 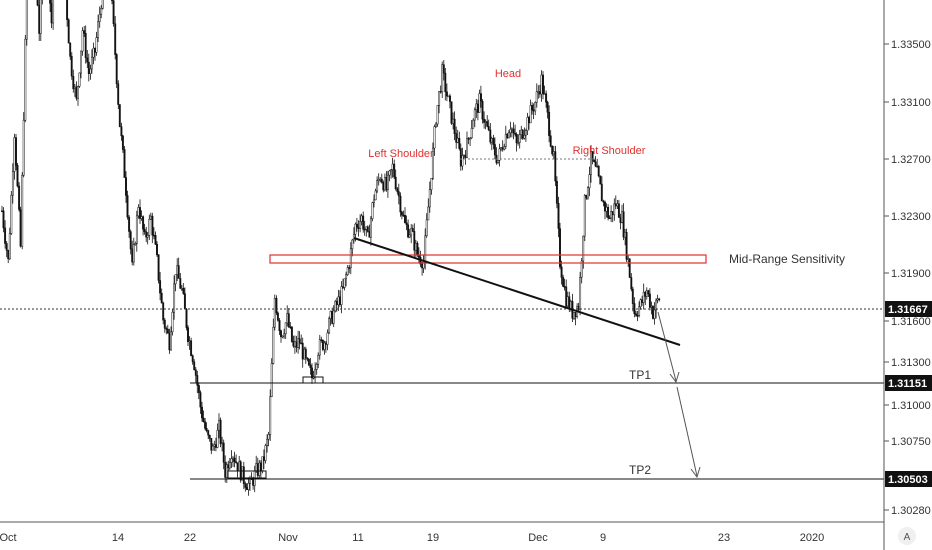 What do you see at coordinates (609, 151) in the screenshot?
I see `right-shoulder-label: Right Shoulder` at bounding box center [609, 151].